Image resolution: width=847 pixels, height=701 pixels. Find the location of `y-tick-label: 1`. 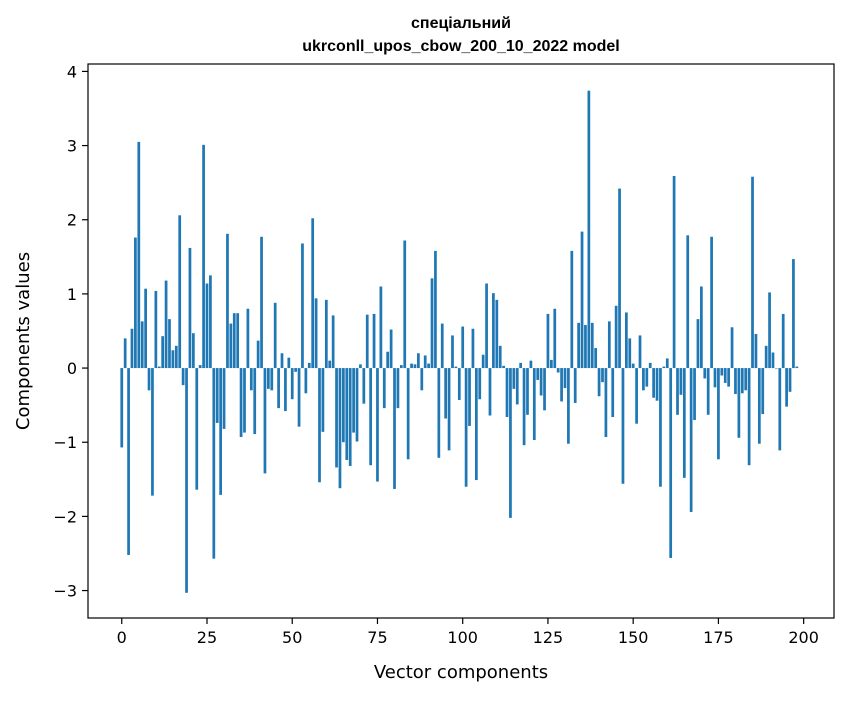

y-tick-label: 1 is located at coordinates (72, 294).